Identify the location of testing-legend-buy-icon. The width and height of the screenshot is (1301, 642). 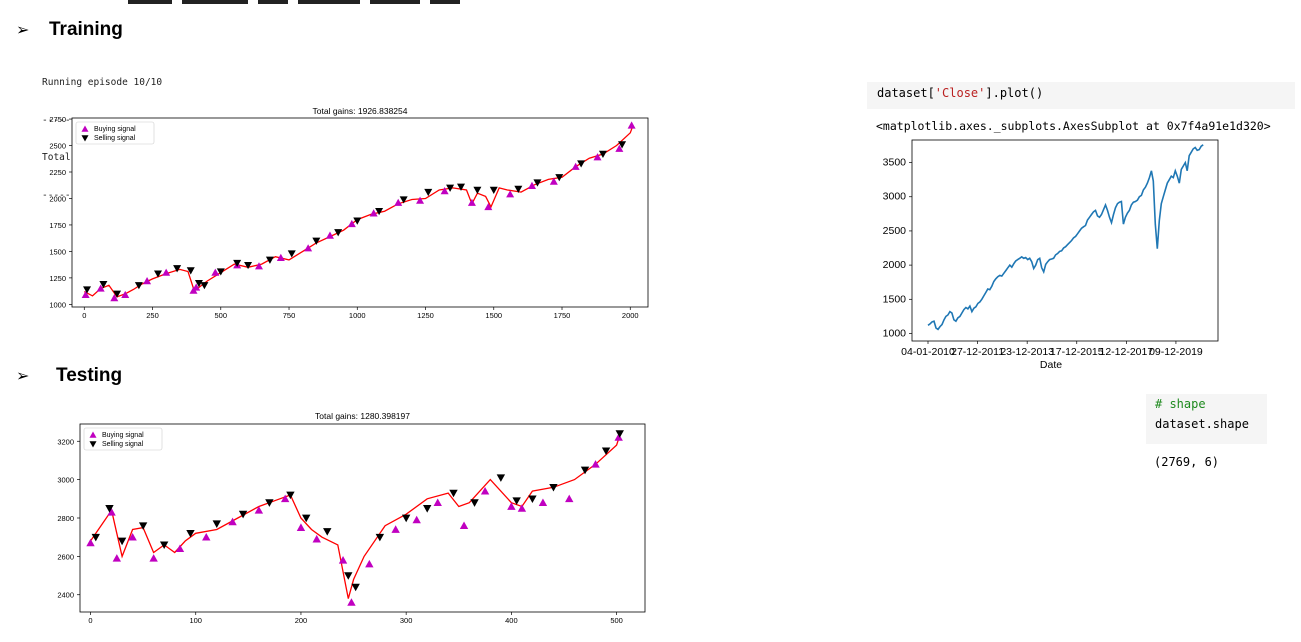
(93, 434).